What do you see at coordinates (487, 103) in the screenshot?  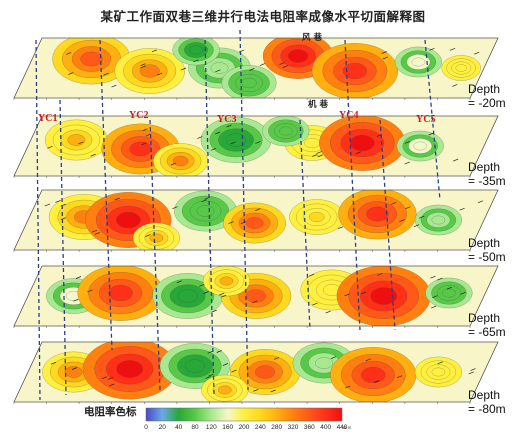 I see `depth-label-value: = -20m` at bounding box center [487, 103].